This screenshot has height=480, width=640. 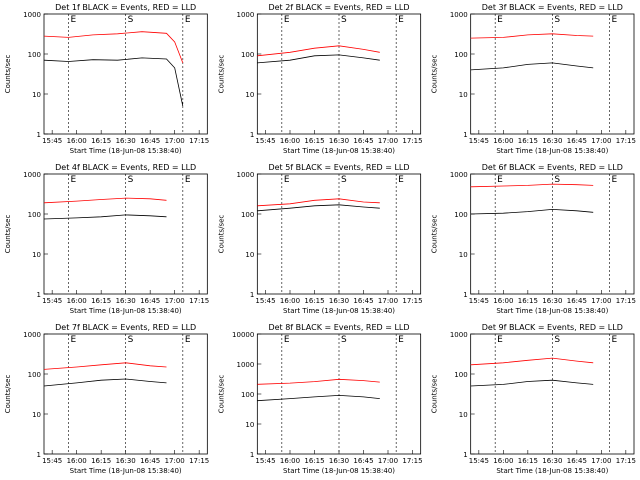 What do you see at coordinates (125, 7) in the screenshot?
I see `panel-title: Det 1f BLACK = Events, RED = LLD` at bounding box center [125, 7].